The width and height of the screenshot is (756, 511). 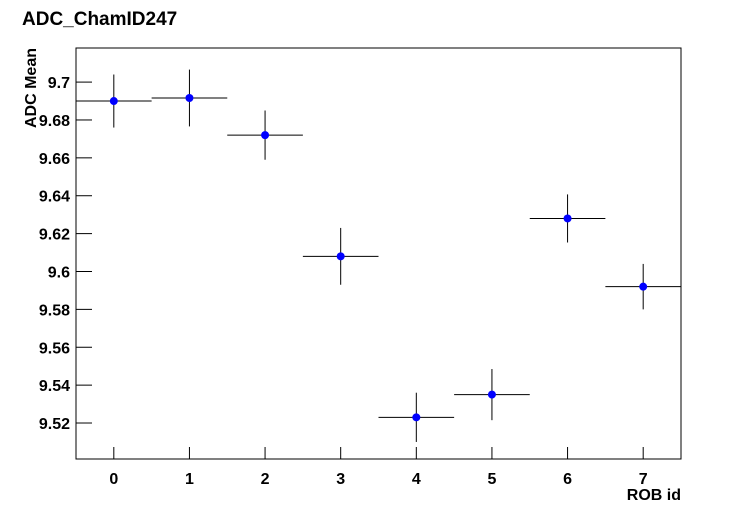 What do you see at coordinates (59, 83) in the screenshot?
I see `y-tick-label: 9.7` at bounding box center [59, 83].